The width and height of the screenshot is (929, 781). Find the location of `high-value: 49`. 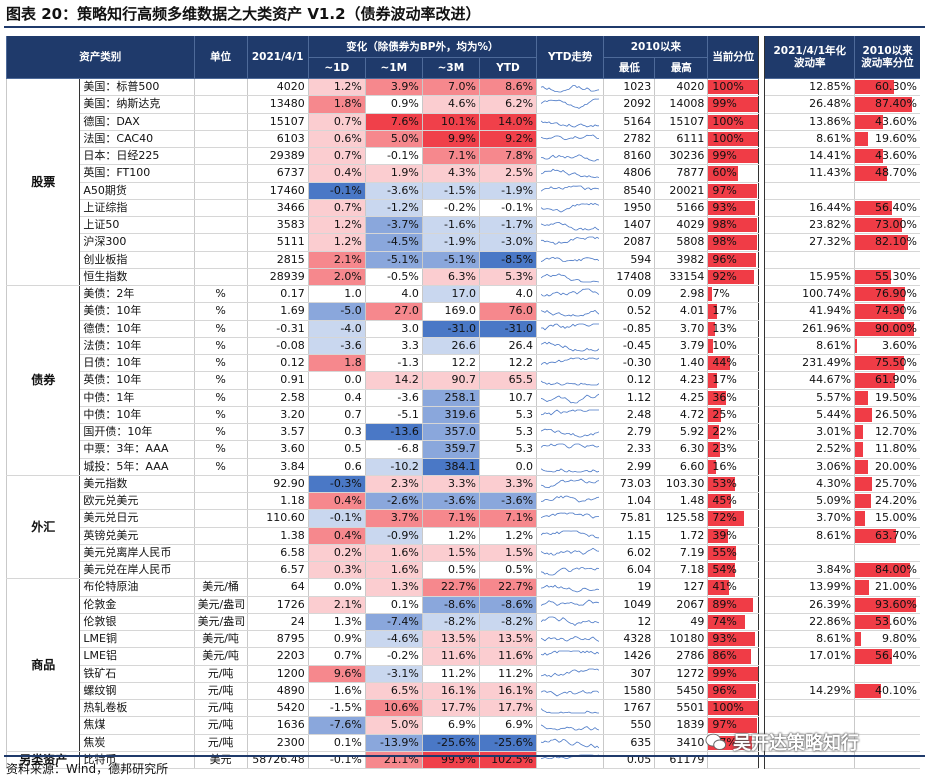

high-value: 49 is located at coordinates (681, 622).